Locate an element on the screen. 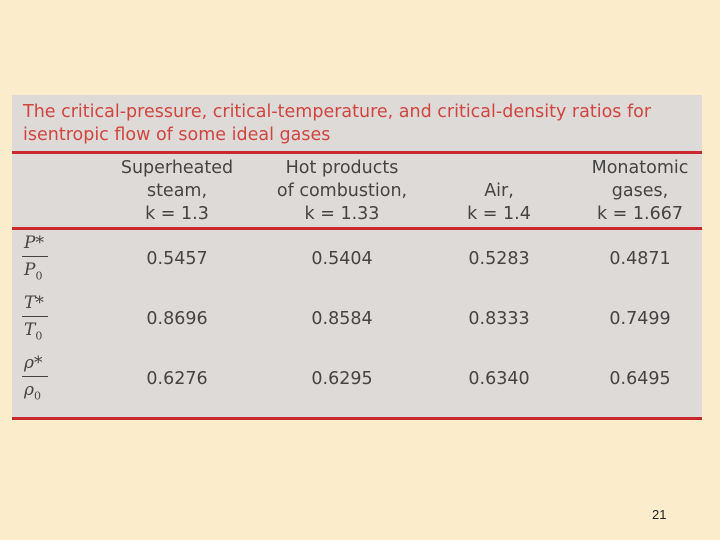 The image size is (720, 540). cell: 0.6295 is located at coordinates (342, 379).